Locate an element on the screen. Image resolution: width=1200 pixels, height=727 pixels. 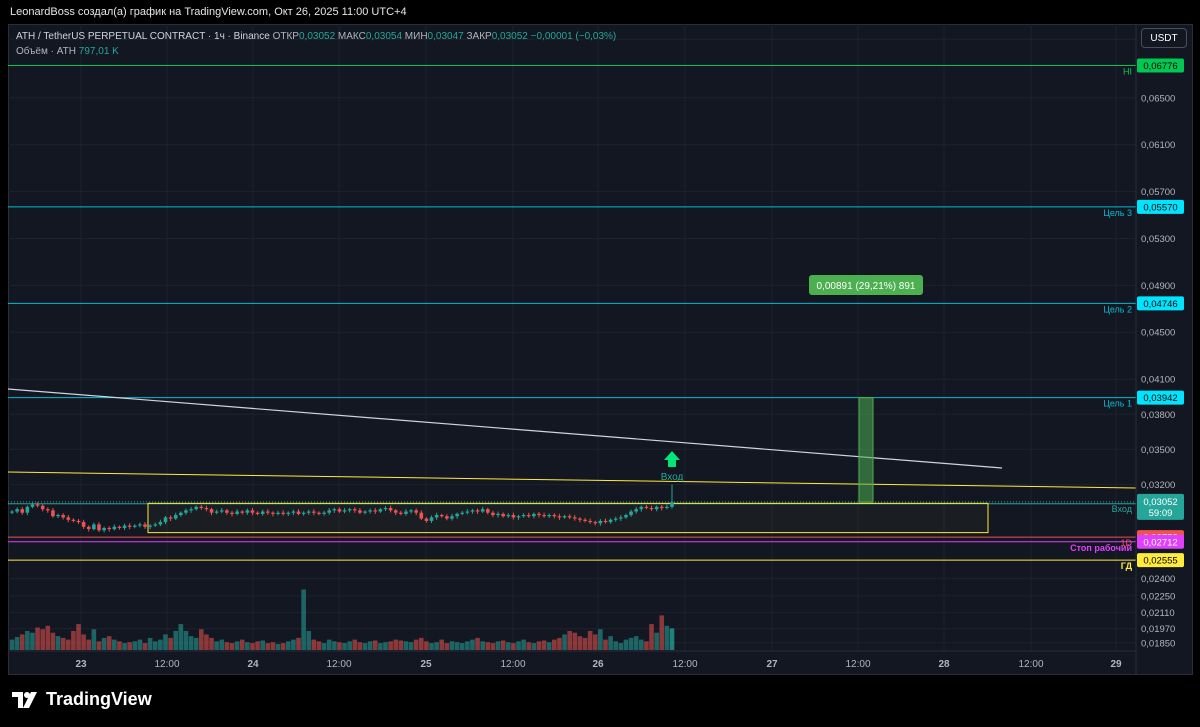
level-label: Цель 1 is located at coordinates (1117, 404).